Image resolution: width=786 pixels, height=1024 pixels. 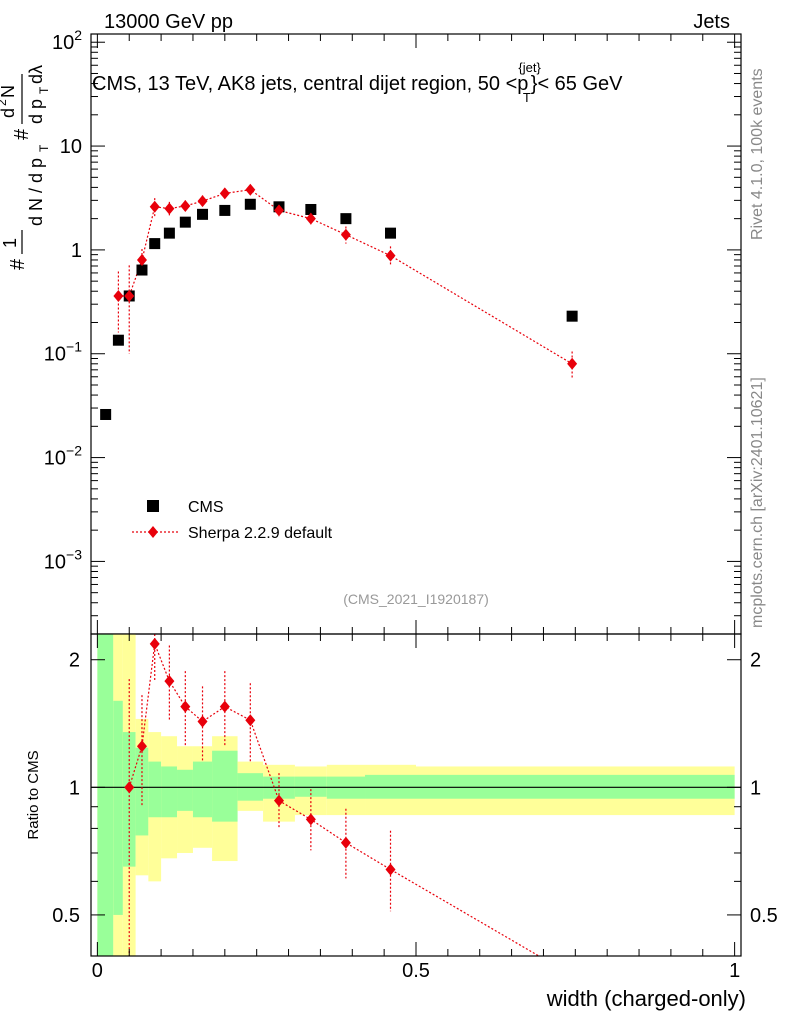 What do you see at coordinates (44, 148) in the screenshot?
I see `svg-text: T` at bounding box center [44, 148].